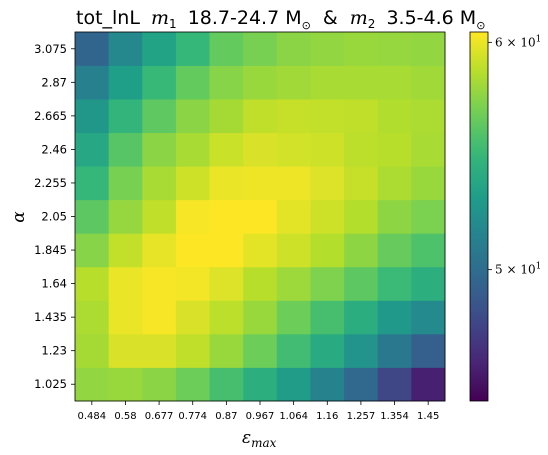  I want to click on colorbar-ticks: 6 × 101 5 × 101, so click(514, 155).